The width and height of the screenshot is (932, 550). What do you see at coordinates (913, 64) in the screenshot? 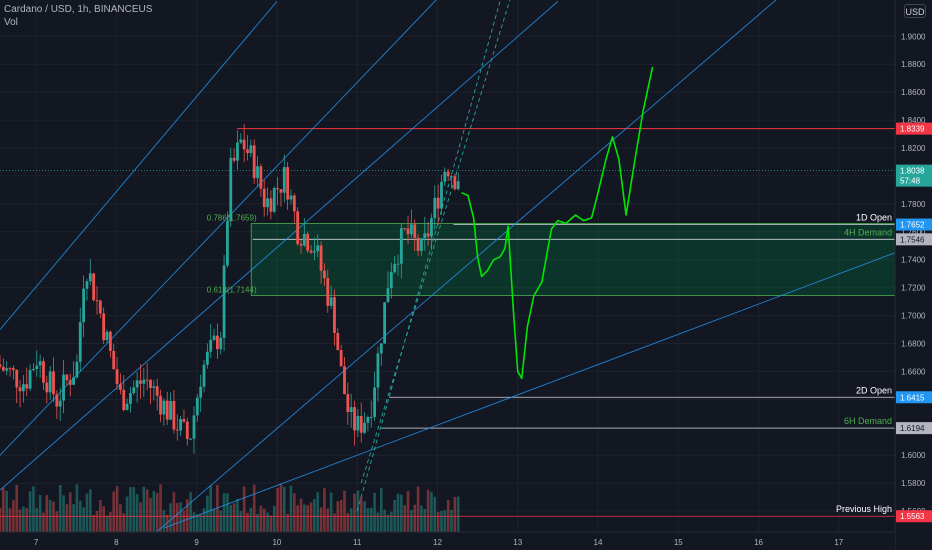
I see `y-tick-label: 1.8800` at bounding box center [913, 64].